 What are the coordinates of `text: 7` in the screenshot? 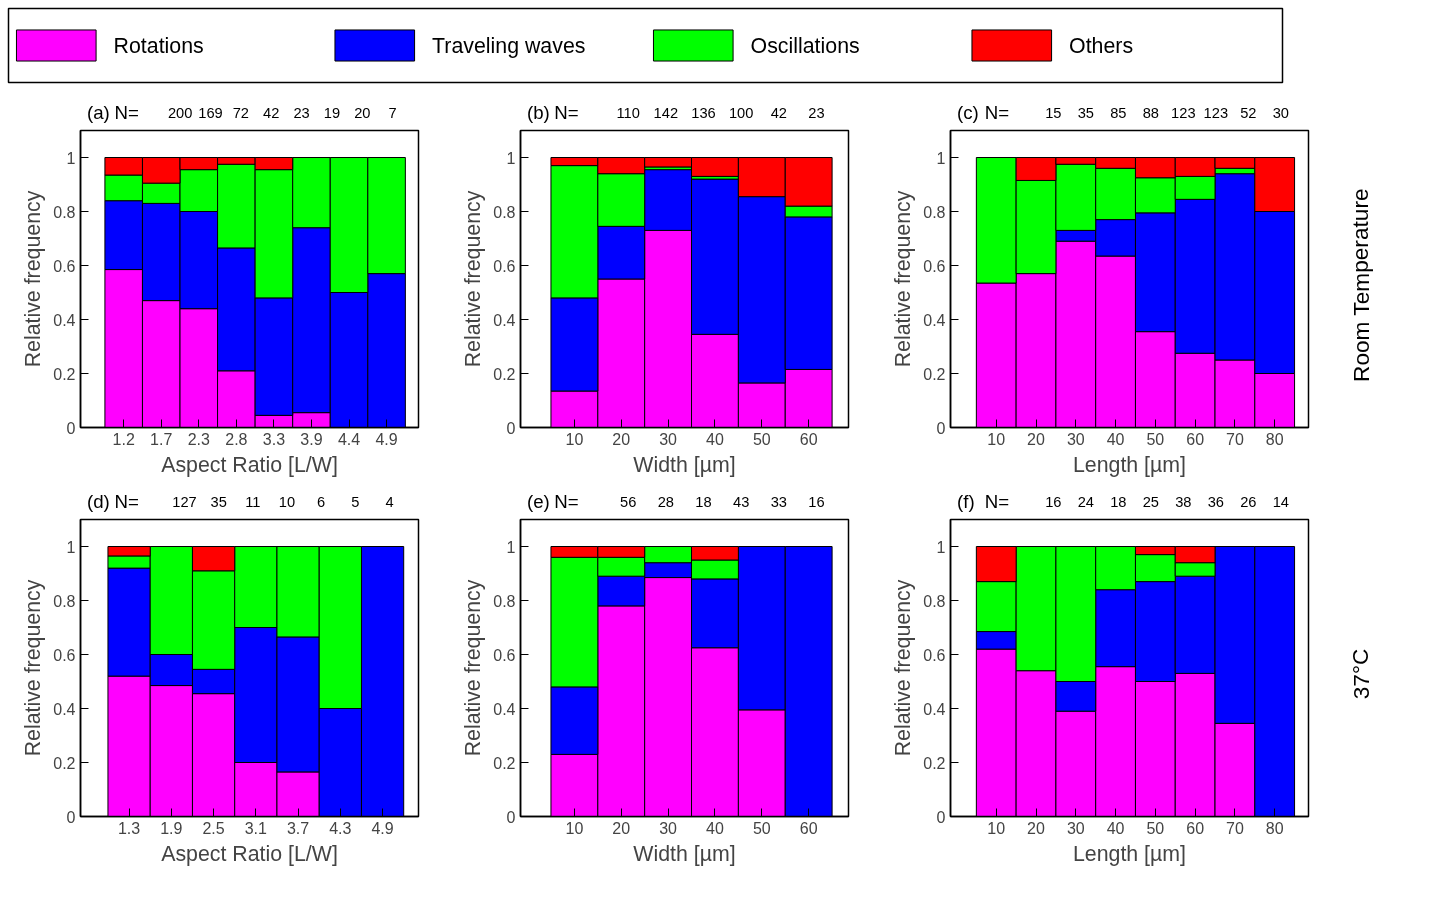 It's located at (392, 112).